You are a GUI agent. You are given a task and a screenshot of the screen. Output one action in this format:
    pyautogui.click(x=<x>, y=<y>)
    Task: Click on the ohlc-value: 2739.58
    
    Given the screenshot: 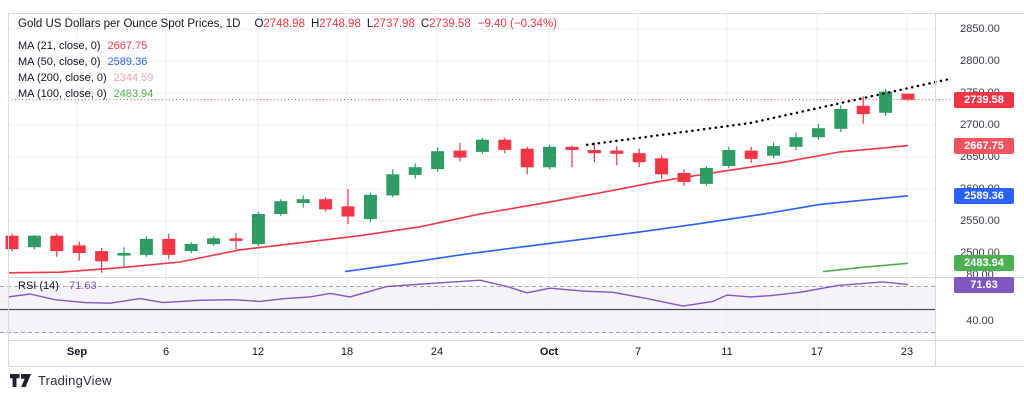 What is the action you would take?
    pyautogui.click(x=450, y=24)
    